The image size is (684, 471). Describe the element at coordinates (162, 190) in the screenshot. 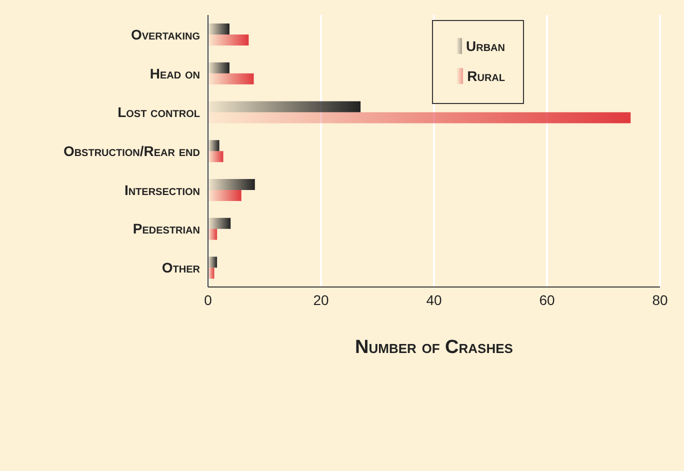

I see `y-tick-label: Intersection` at that location.